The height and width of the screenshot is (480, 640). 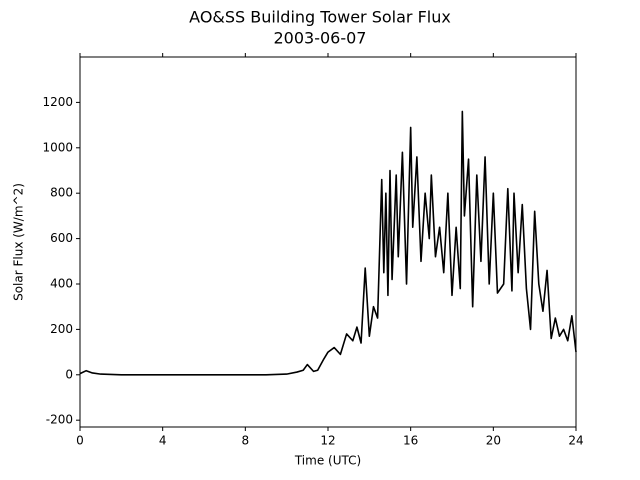 I want to click on x-axis-label: Time (UTC), so click(x=327, y=461).